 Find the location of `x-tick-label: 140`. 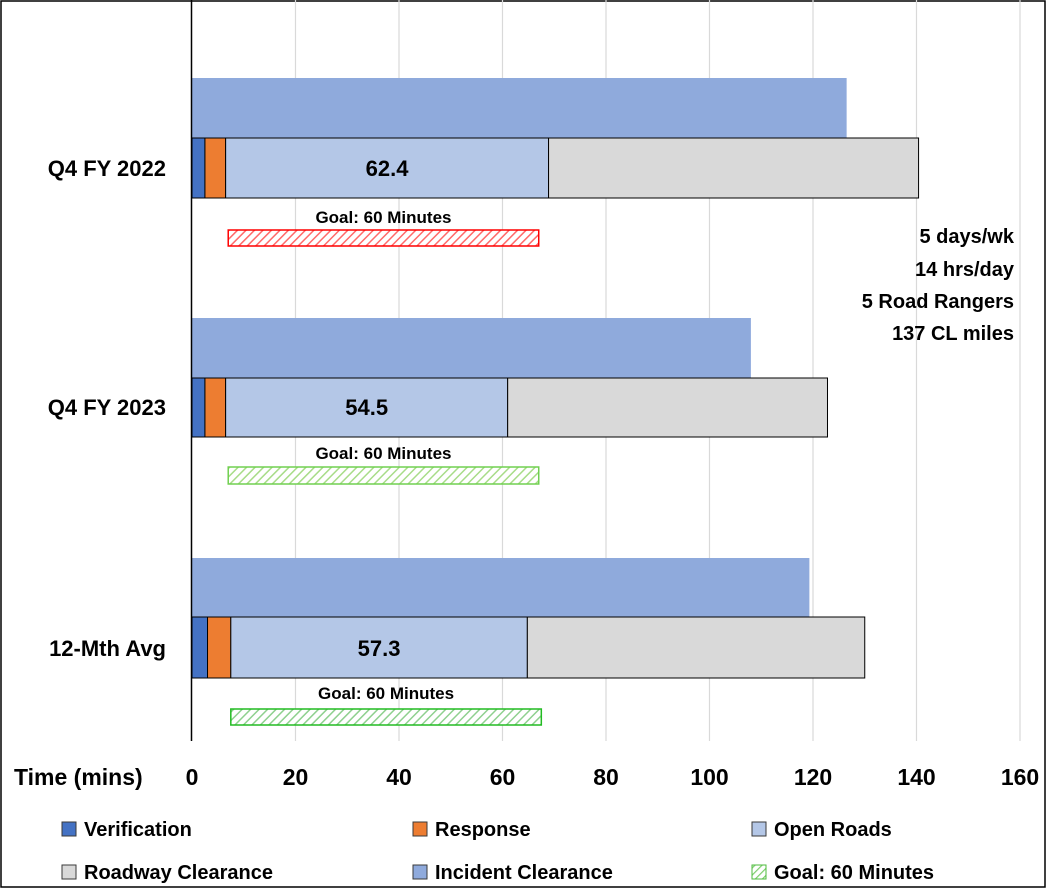

x-tick-label: 140 is located at coordinates (916, 777).